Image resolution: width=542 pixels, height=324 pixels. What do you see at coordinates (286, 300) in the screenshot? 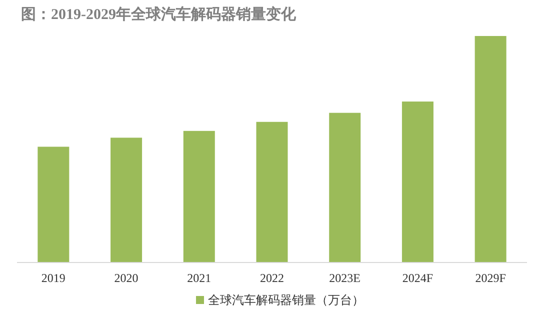
I see `legend-label: 全球汽车解码器销量（万台）` at bounding box center [286, 300].